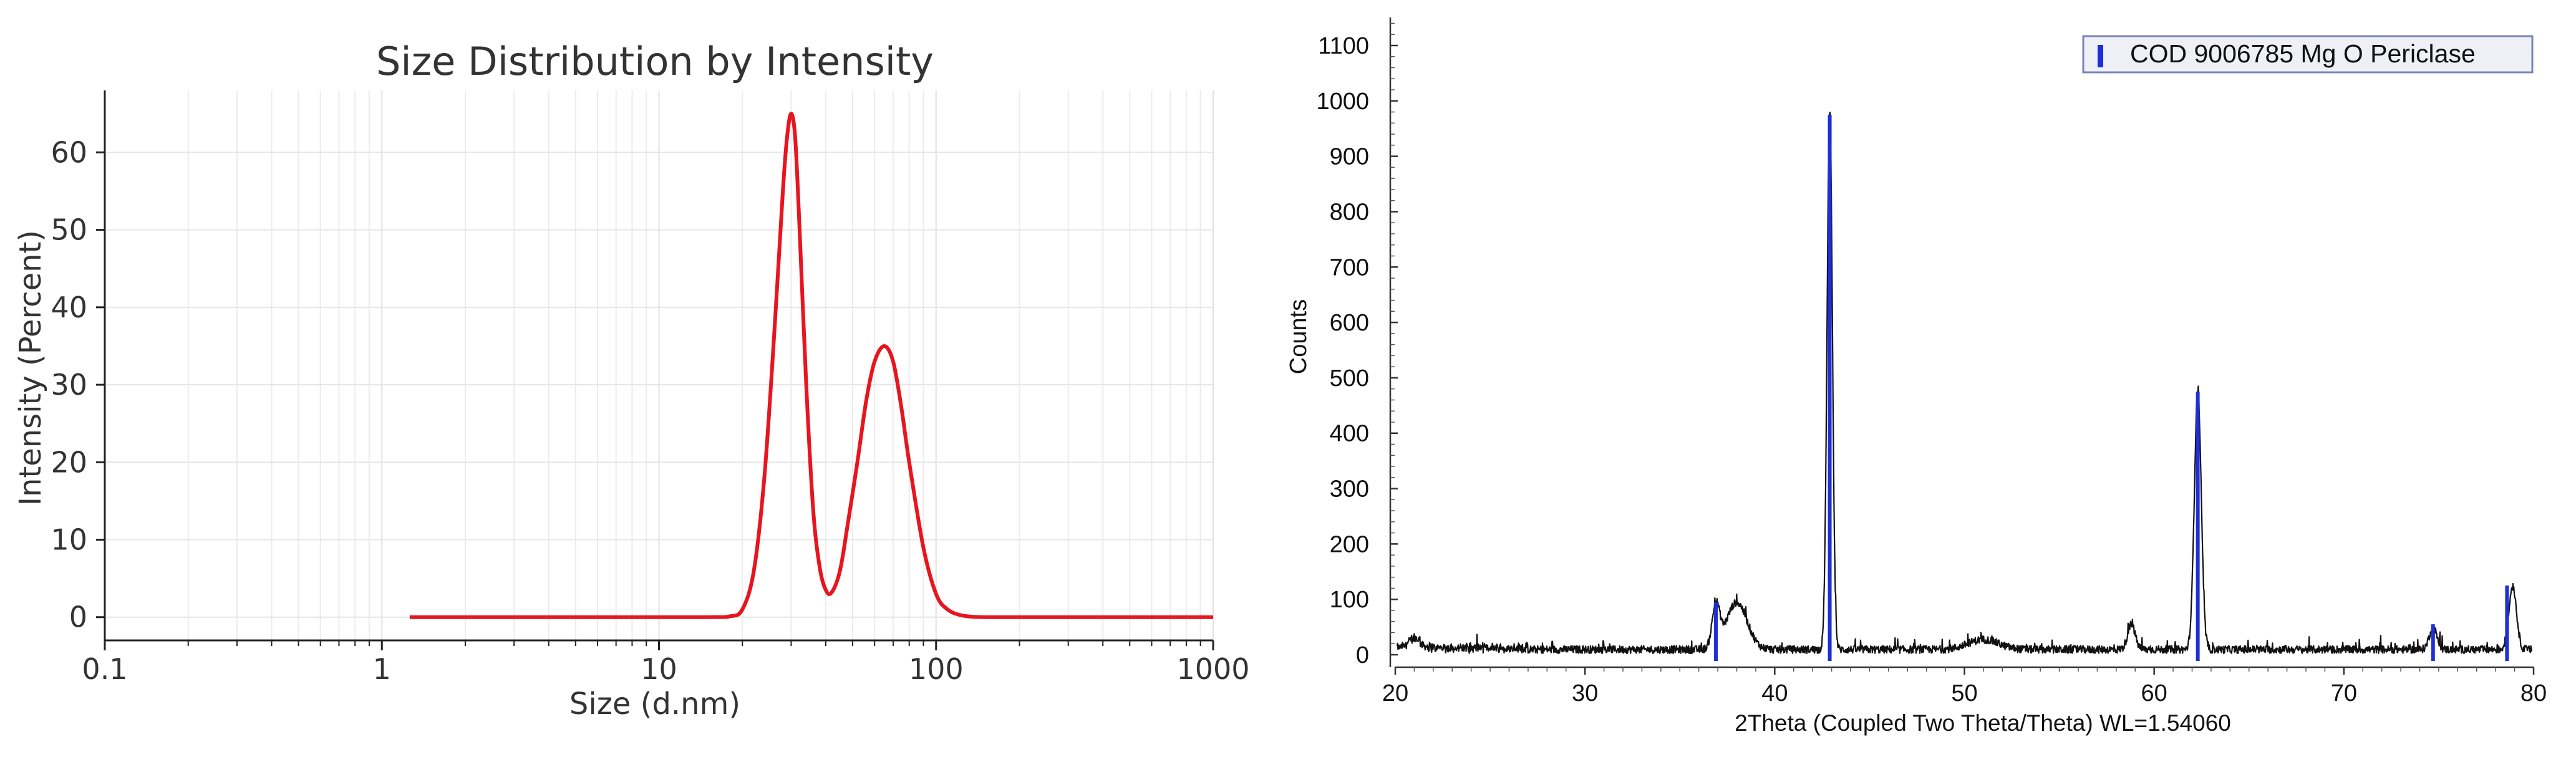 This screenshot has height=757, width=2576. Describe the element at coordinates (105, 669) in the screenshot. I see `dls-x-tick-label: 0.1` at that location.